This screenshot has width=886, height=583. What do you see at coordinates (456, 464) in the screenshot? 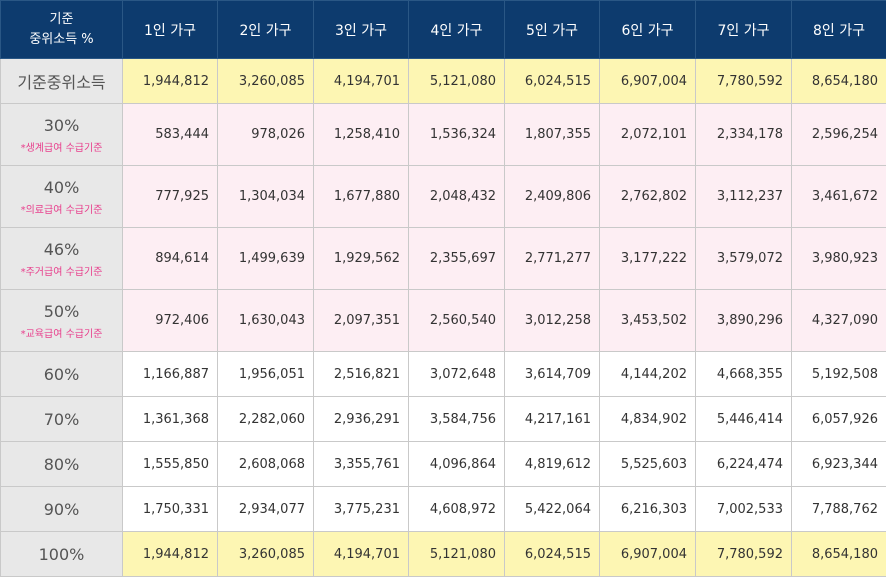
I see `value-cell: 4,096,864` at bounding box center [456, 464].